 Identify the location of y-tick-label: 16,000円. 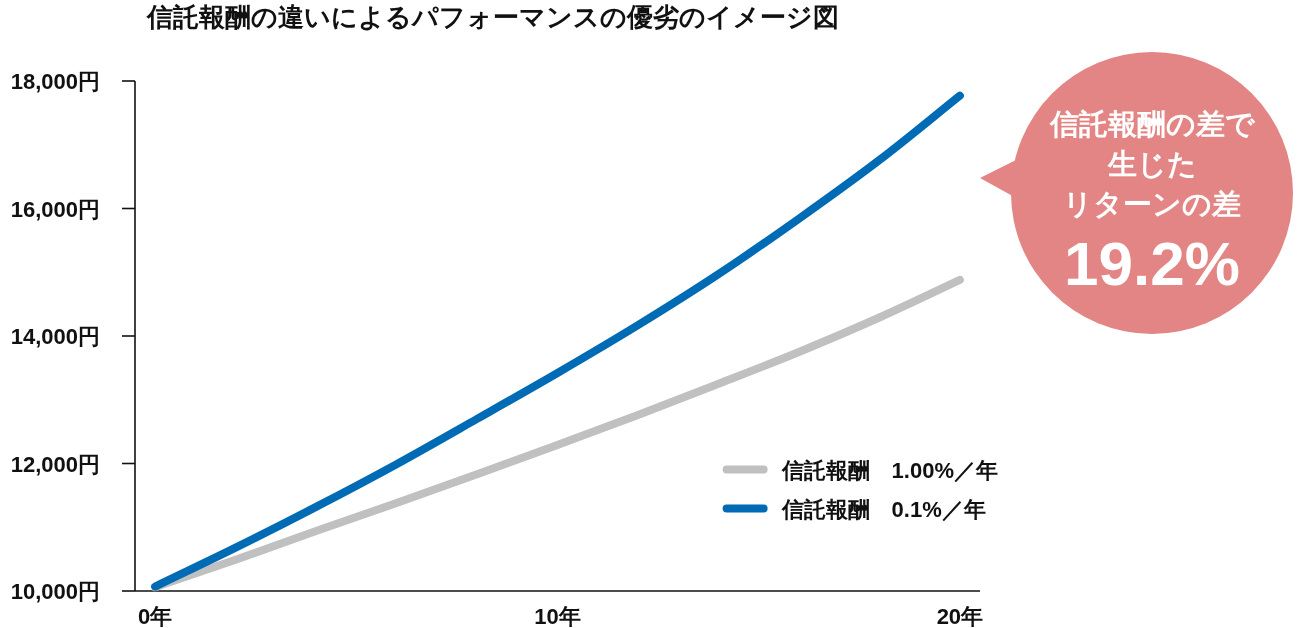
(55, 209).